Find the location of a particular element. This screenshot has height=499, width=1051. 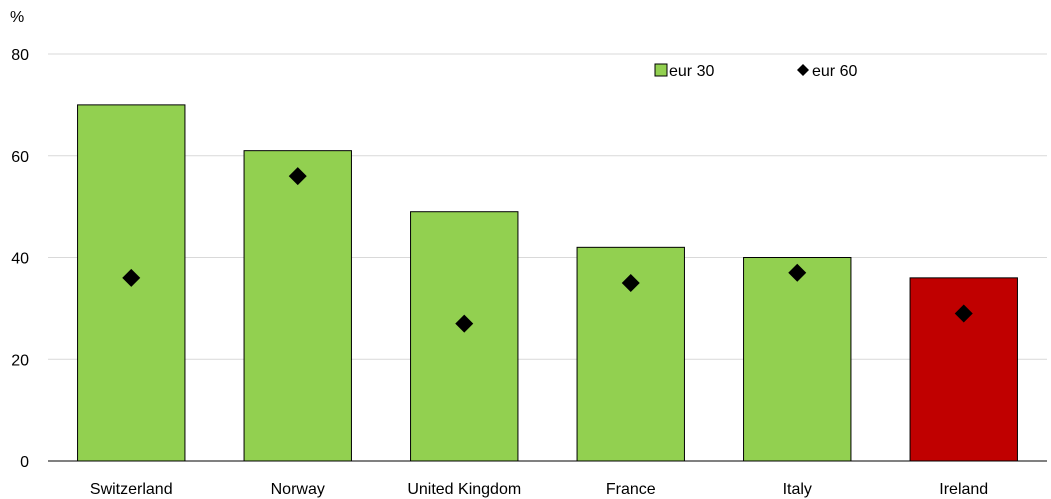

y-tick-label: 20 is located at coordinates (20, 360).